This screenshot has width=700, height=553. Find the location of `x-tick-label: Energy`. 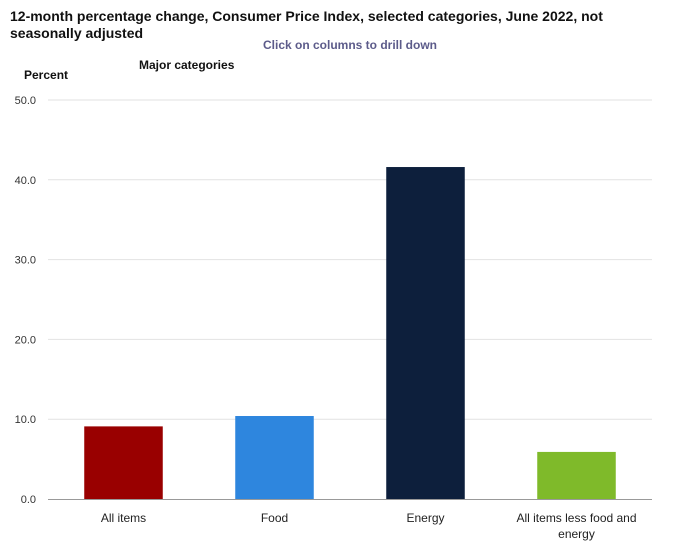

x-tick-label: Energy is located at coordinates (425, 518).